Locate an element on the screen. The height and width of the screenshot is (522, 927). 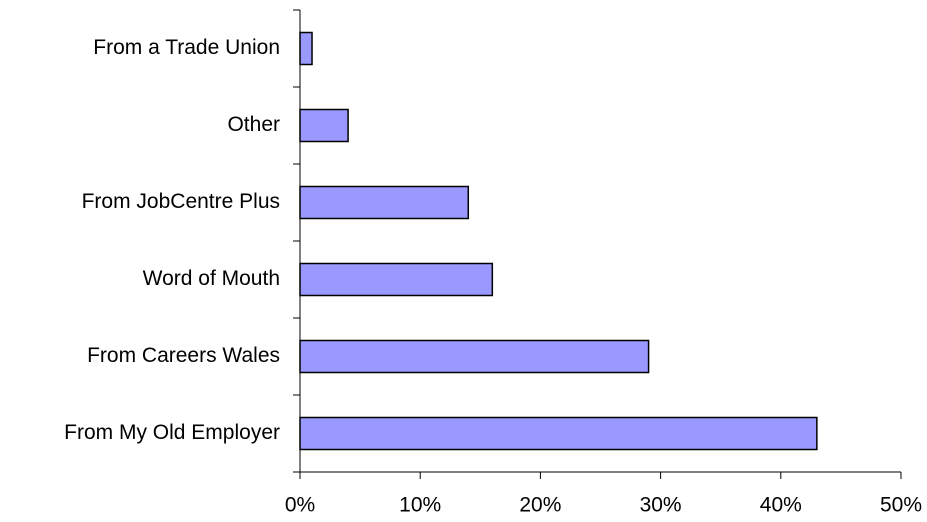
y-tick-label: From a Trade Union is located at coordinates (186, 47).